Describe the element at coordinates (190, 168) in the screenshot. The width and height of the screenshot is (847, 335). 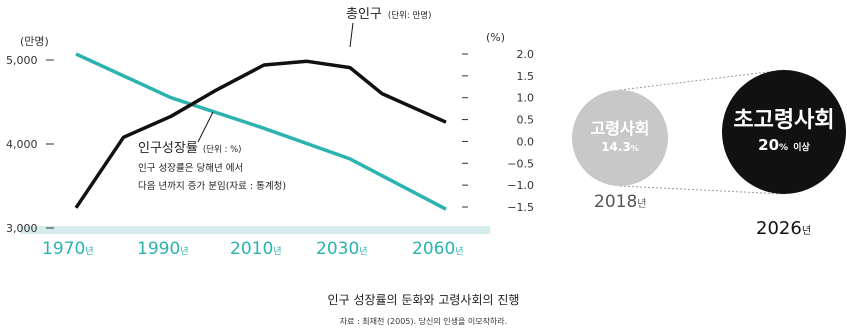
I see `growth-note-line-1: 인구 성장률은 당해년 에서` at that location.